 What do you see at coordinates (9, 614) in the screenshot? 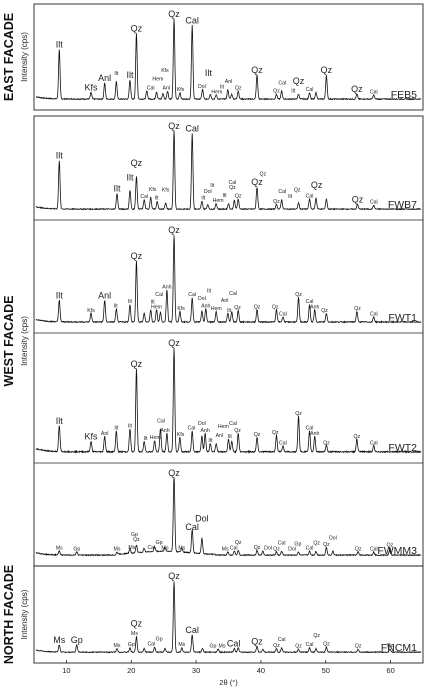
I see `group-label: NORTH FACADE` at bounding box center [9, 614].